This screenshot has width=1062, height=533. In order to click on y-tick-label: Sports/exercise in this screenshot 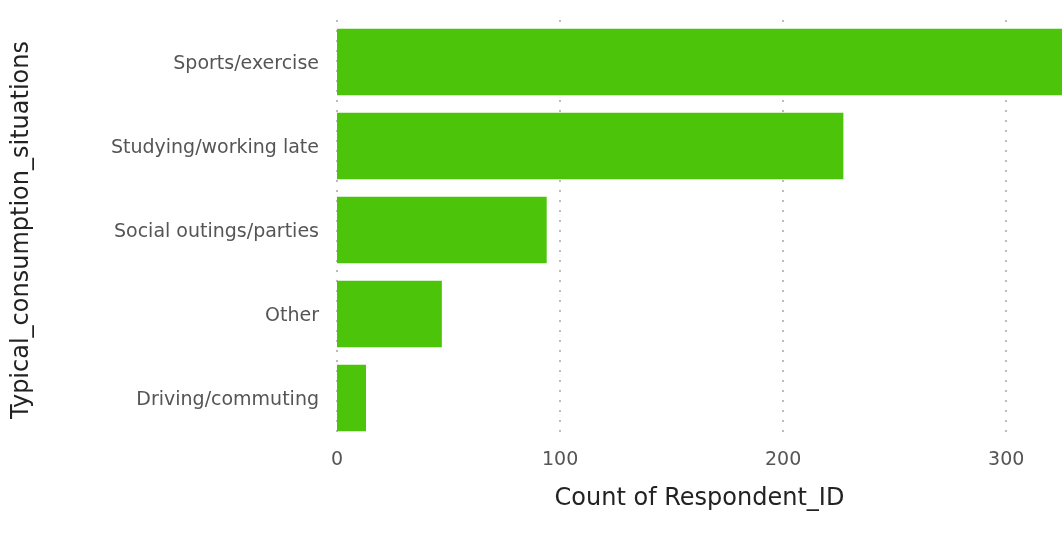, I will do `click(246, 62)`.